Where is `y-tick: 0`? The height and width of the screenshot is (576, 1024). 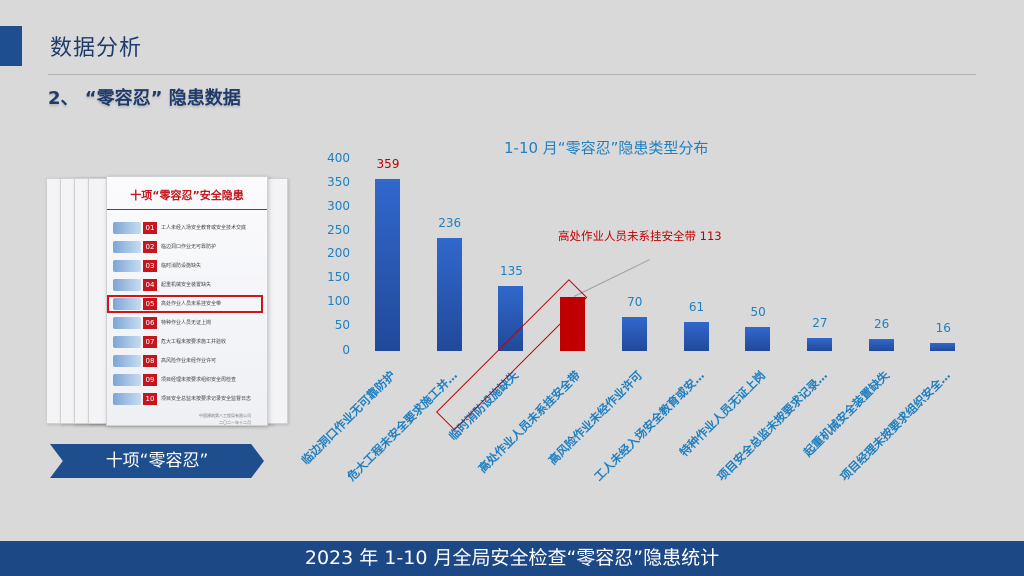
y-tick: 0 is located at coordinates (346, 350).